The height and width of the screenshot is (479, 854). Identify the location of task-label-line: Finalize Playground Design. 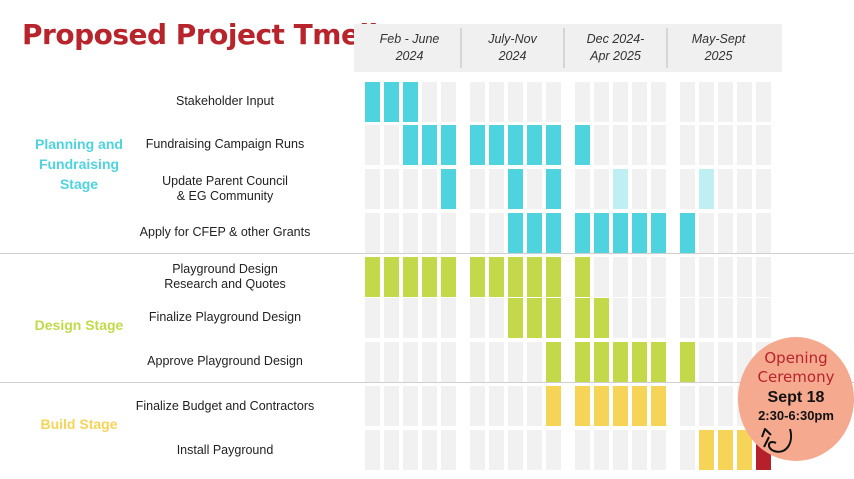
(225, 317).